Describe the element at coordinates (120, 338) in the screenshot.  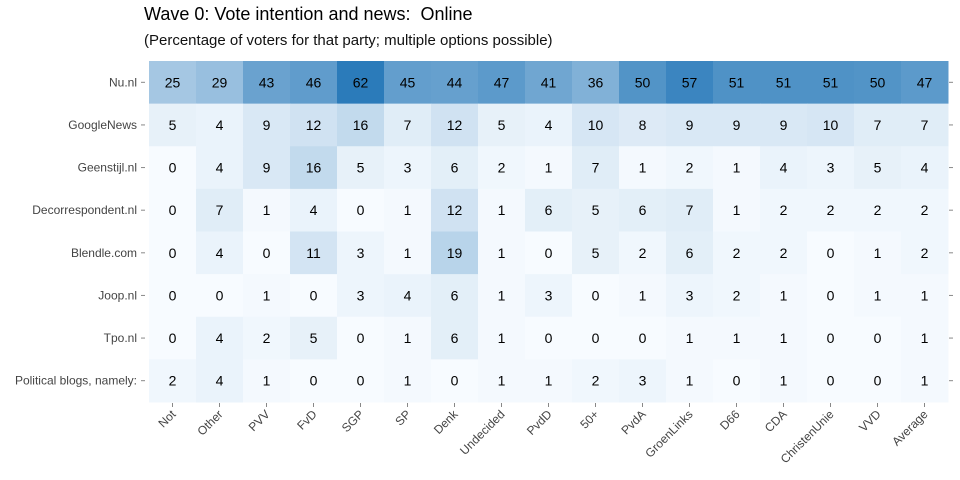
I see `y-tick-label: Tpo.nl` at that location.